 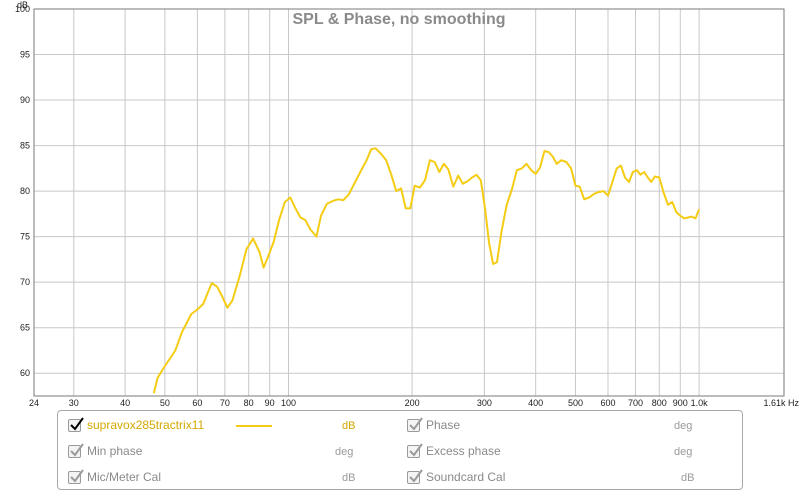 I want to click on x-tick-label: 600, so click(x=607, y=403).